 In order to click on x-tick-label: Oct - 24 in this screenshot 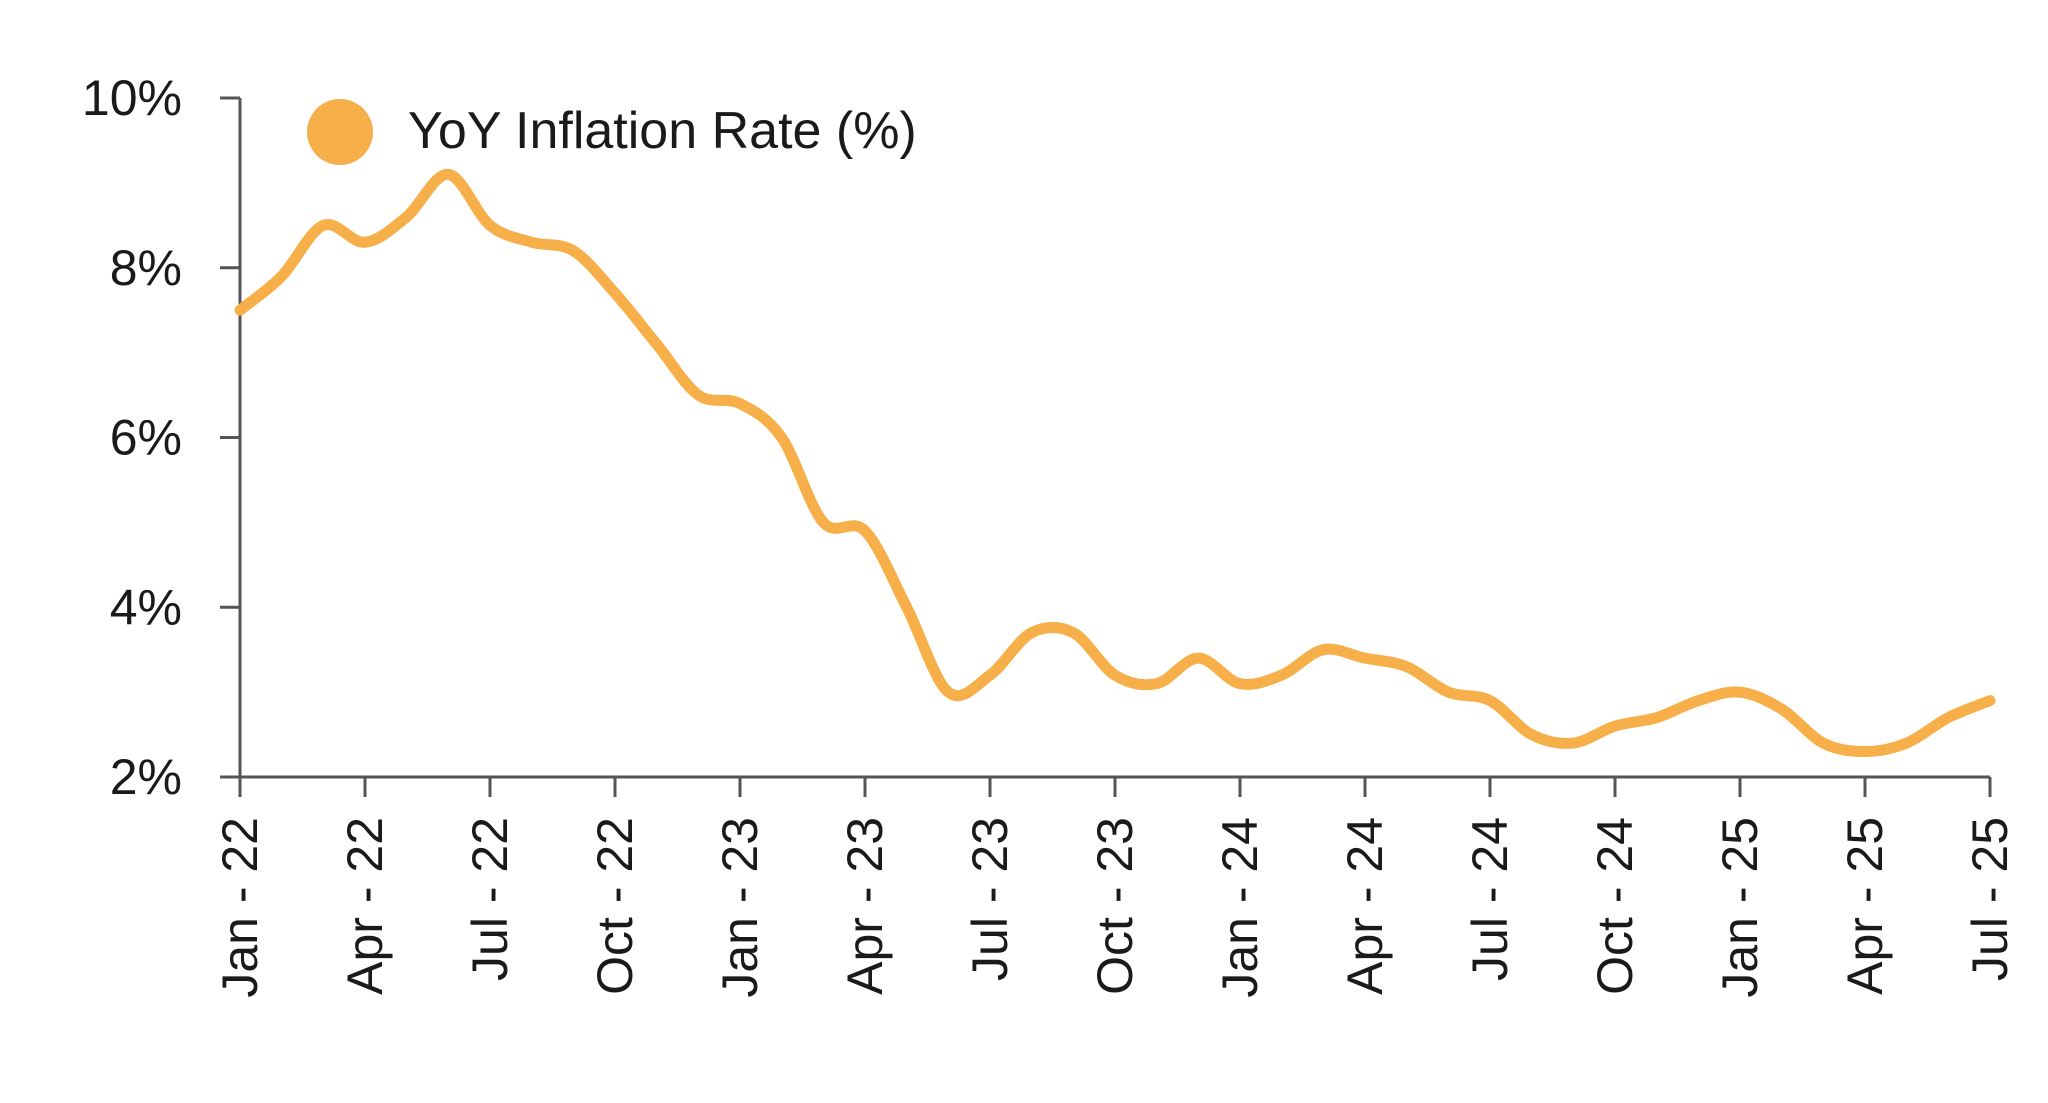, I will do `click(1615, 906)`.